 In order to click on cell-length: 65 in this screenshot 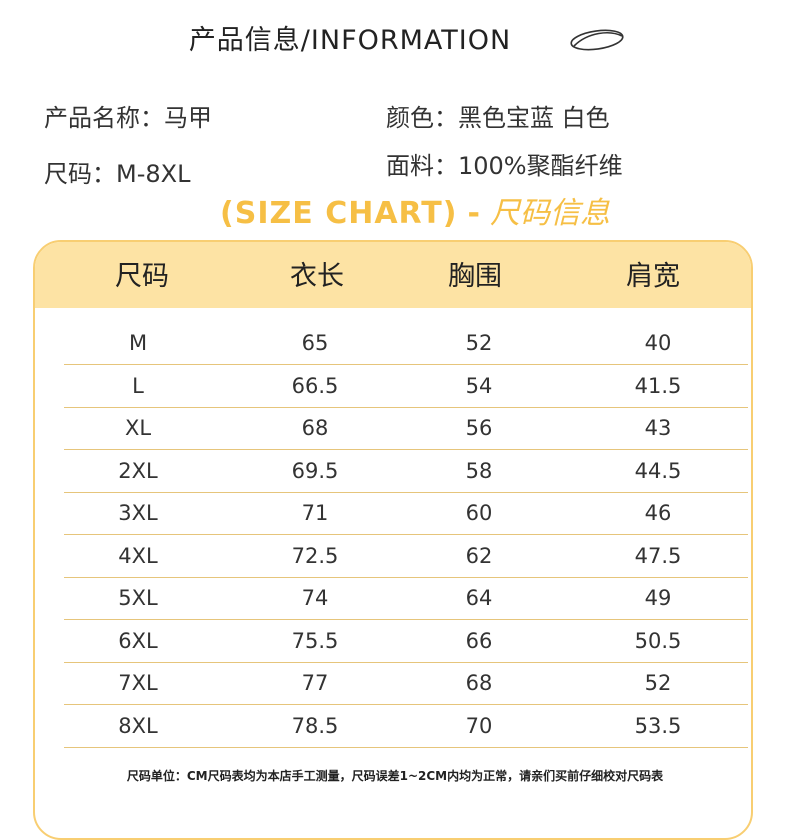, I will do `click(315, 343)`.